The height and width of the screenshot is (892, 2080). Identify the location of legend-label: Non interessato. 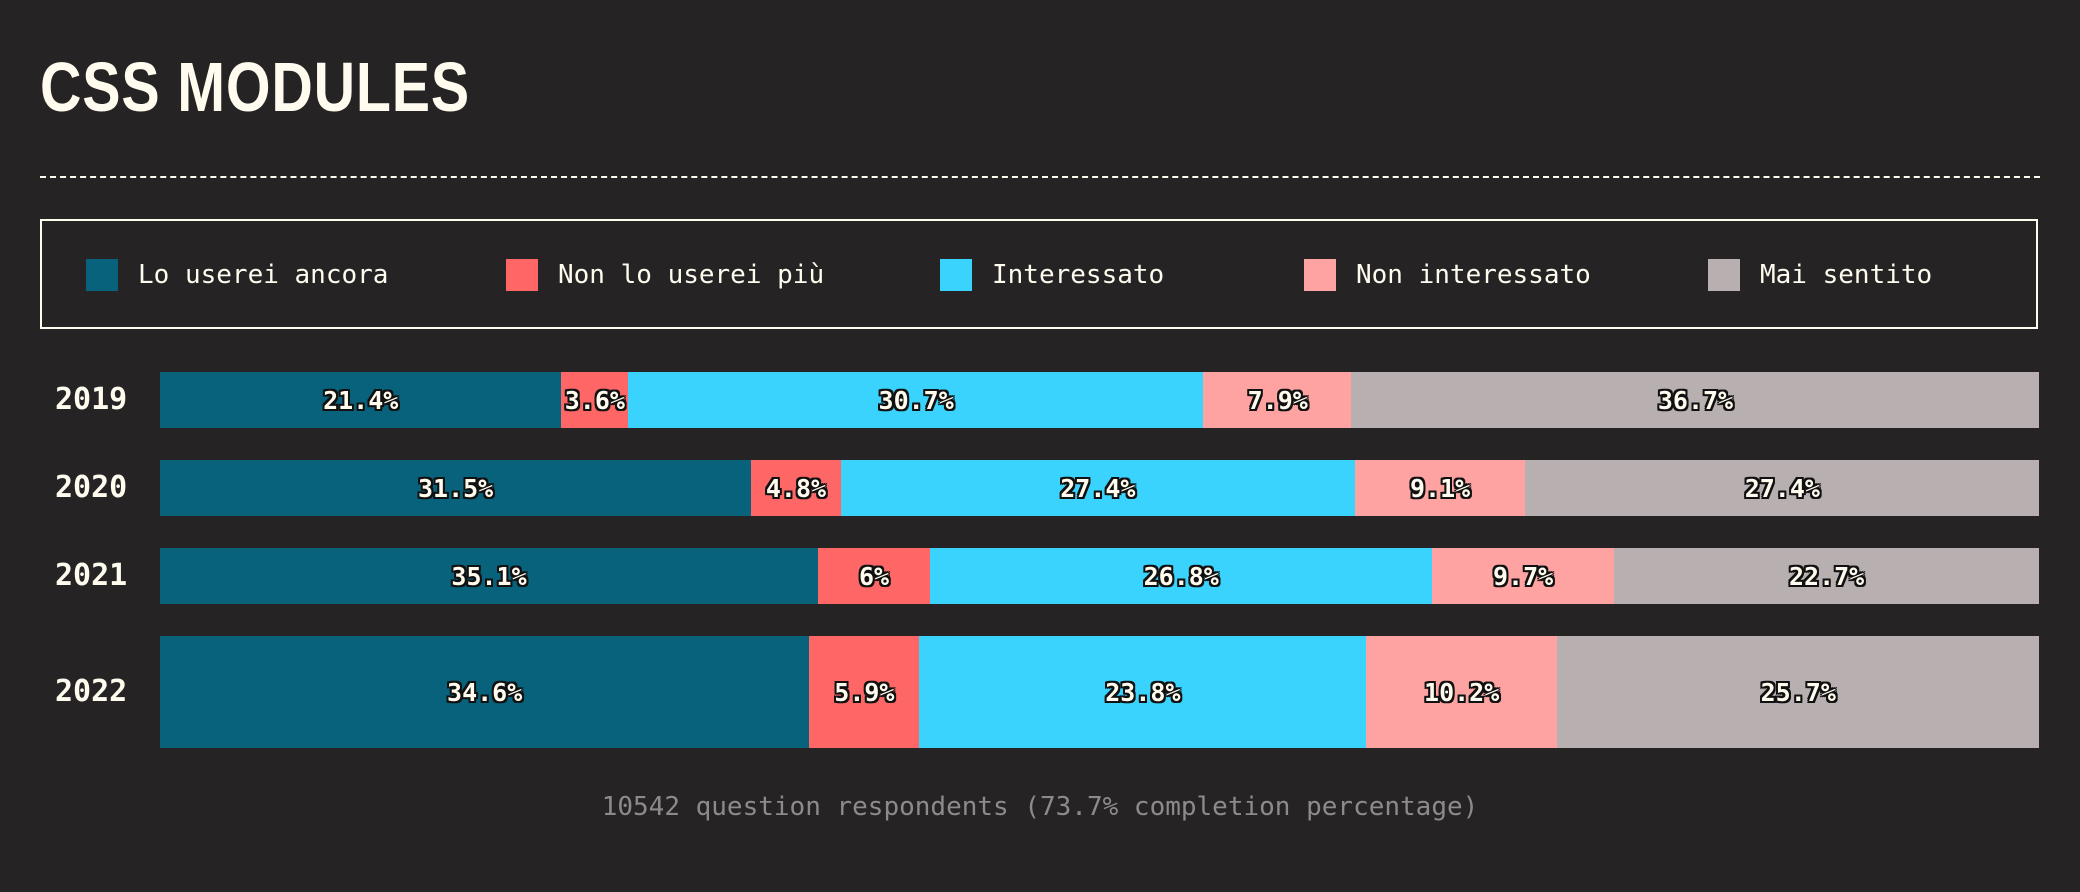
(1473, 275).